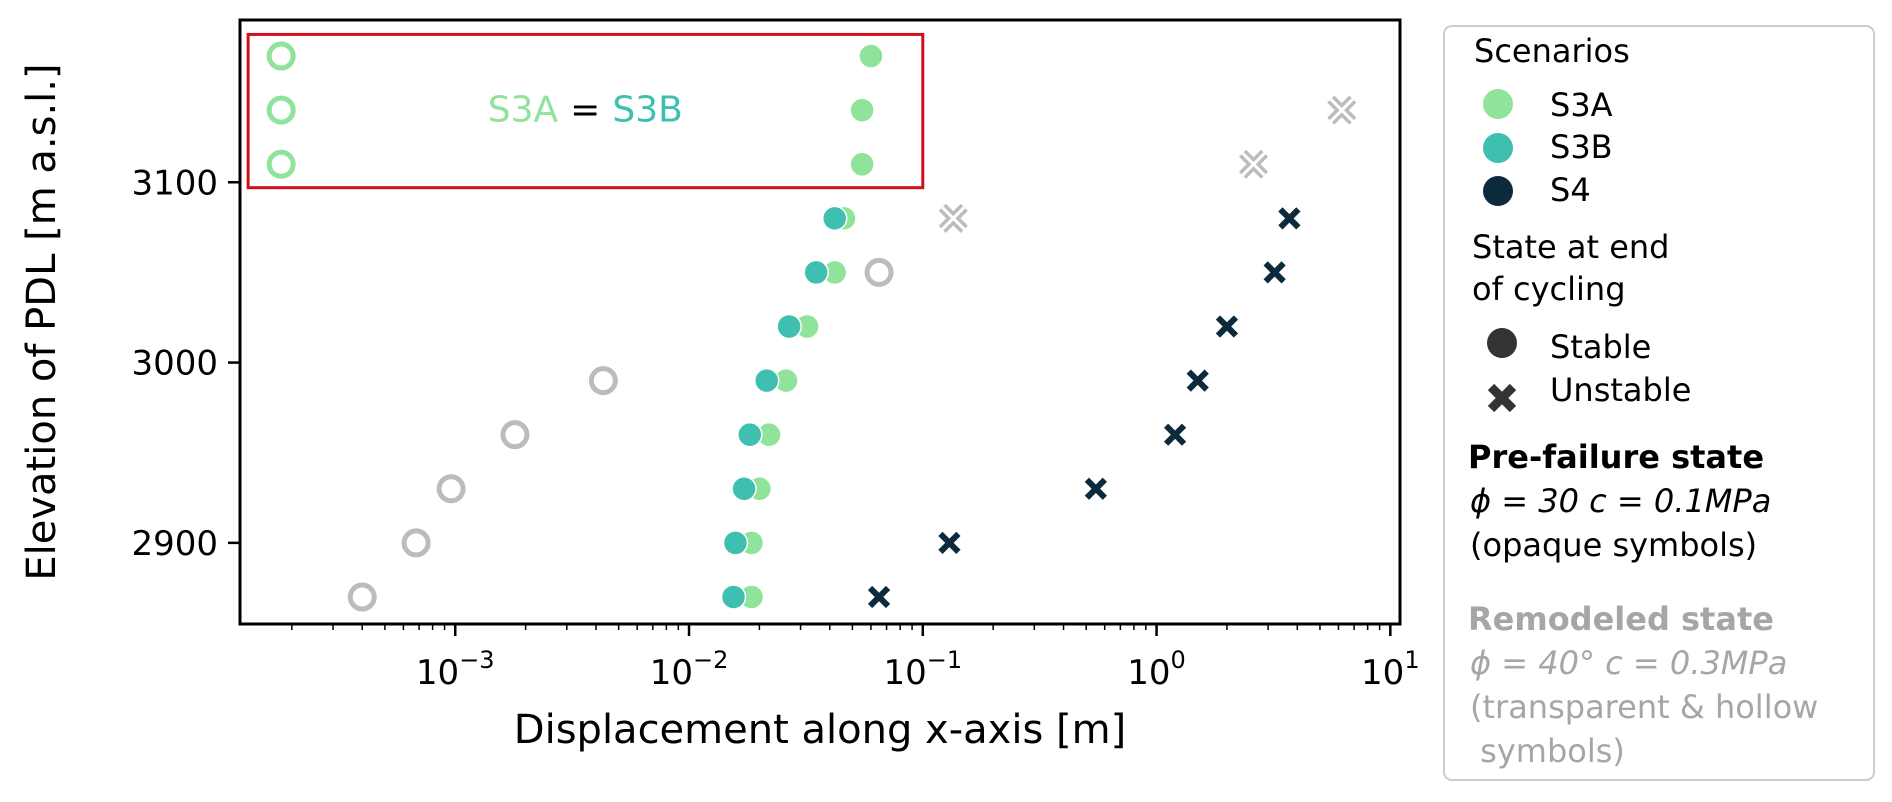 The image size is (1892, 802). What do you see at coordinates (953, 218) in the screenshot?
I see `point-s4-remodeled-0-inner` at bounding box center [953, 218].